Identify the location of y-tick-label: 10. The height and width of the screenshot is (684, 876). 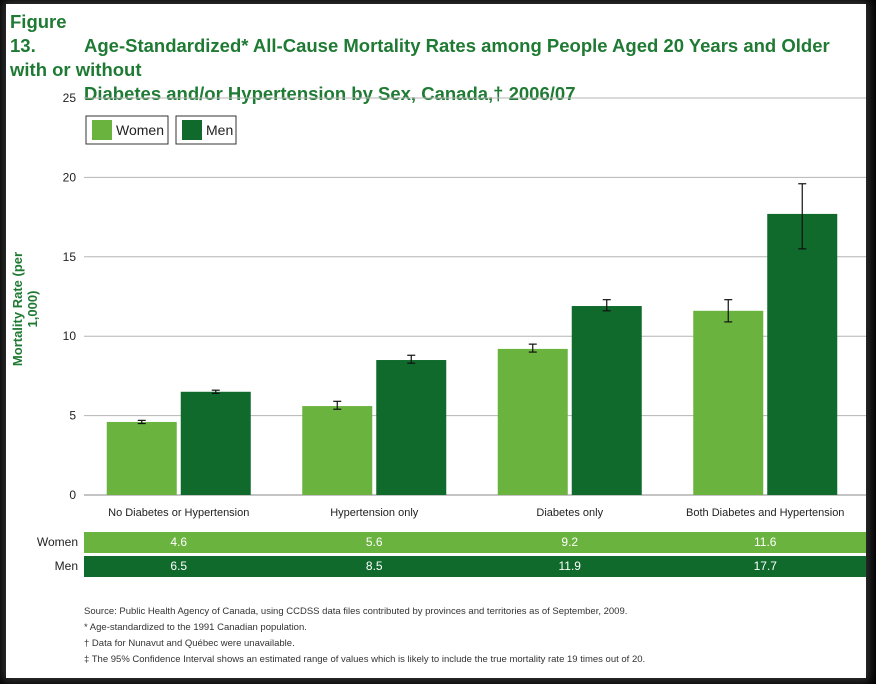
(70, 336).